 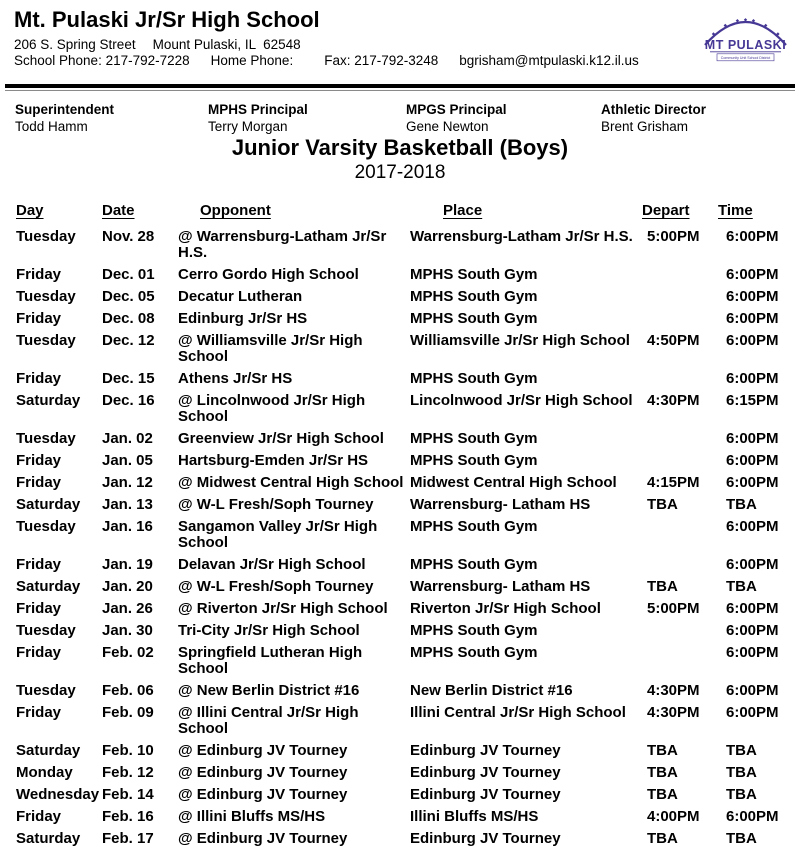 What do you see at coordinates (128, 340) in the screenshot?
I see `cell-date: Dec. 12` at bounding box center [128, 340].